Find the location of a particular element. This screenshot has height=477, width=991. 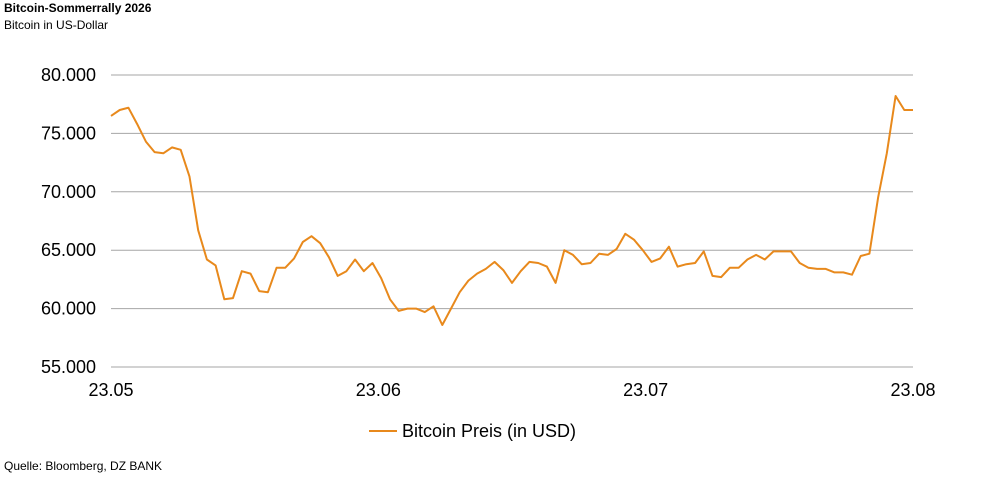

x-tick-label: 23.08 is located at coordinates (912, 390).